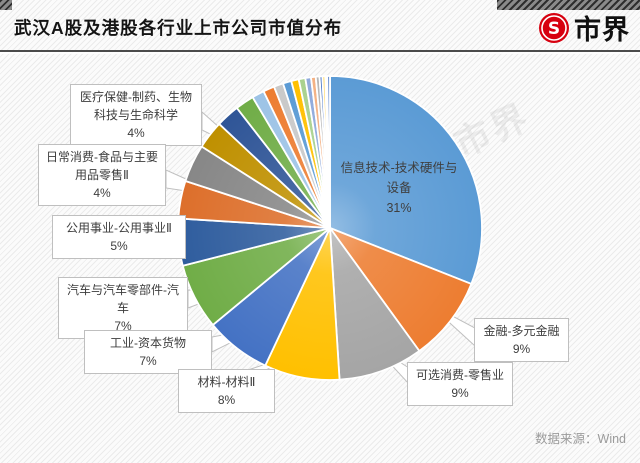 The height and width of the screenshot is (463, 640). Describe the element at coordinates (226, 391) in the screenshot. I see `callout-materials: 材料-材料Ⅱ 8%` at that location.